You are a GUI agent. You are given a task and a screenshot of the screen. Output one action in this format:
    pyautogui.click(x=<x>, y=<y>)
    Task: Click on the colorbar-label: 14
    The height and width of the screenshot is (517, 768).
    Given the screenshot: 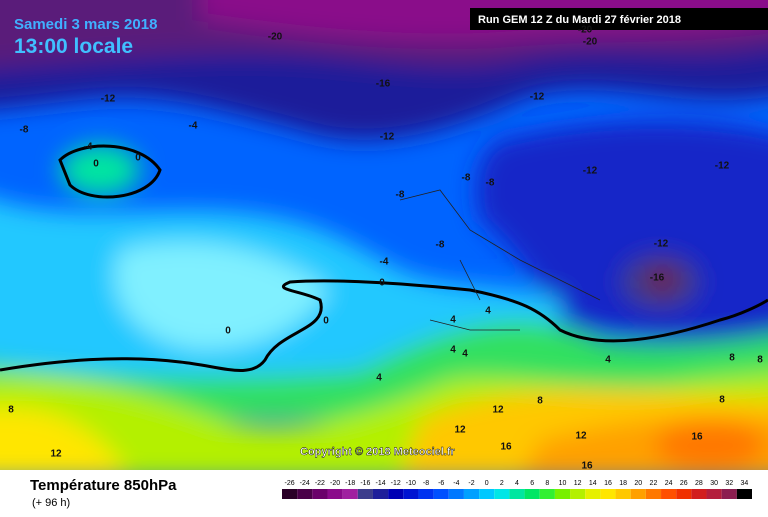 What is the action you would take?
    pyautogui.click(x=593, y=483)
    